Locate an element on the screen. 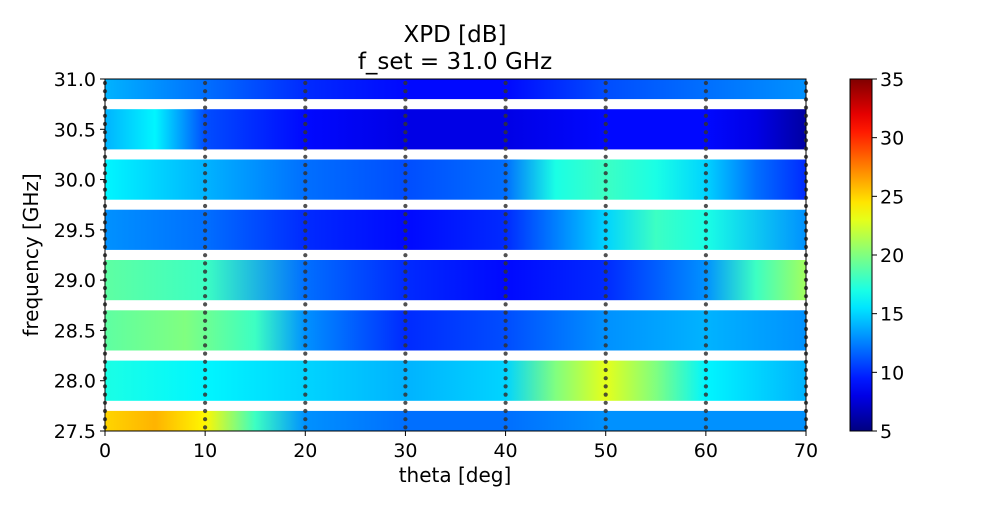  colorbar-tick-label: 15 is located at coordinates (892, 315).